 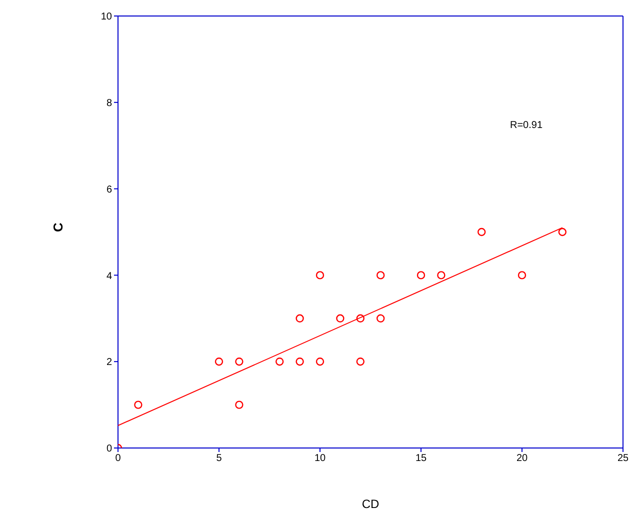 I want to click on x-tick-label: 15, so click(x=421, y=458).